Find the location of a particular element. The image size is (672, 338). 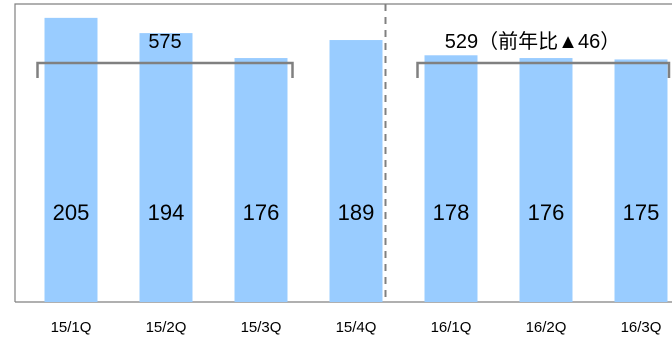

x-axis-tick-labels: 15/1Q 15/2Q 15/3Q 15/4Q 16/1Q 16/2Q 16/3Q is located at coordinates (356, 327).